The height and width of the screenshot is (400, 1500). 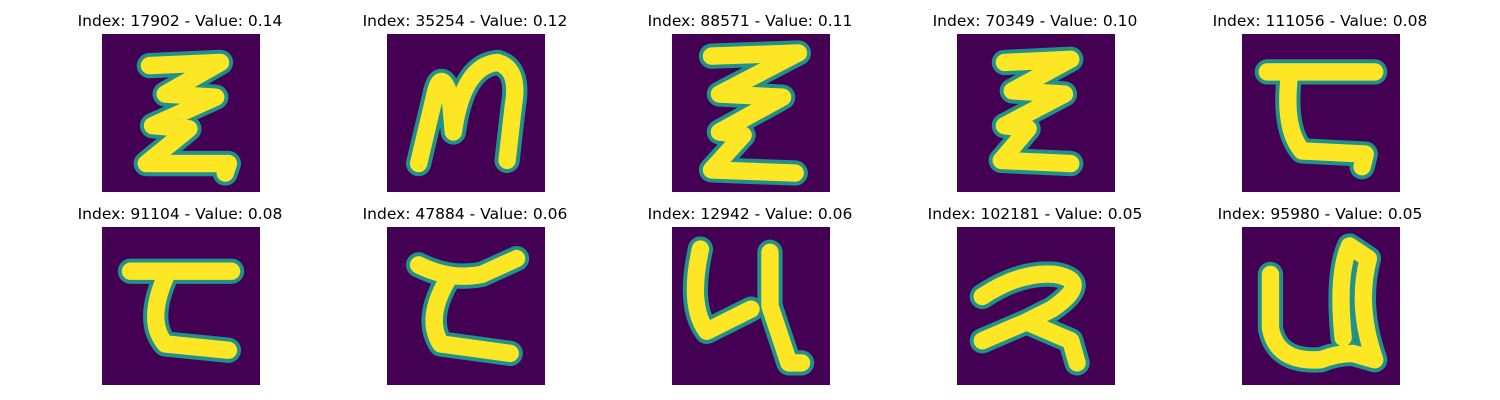 I want to click on glyph-xi-thin, so click(x=1036, y=111).